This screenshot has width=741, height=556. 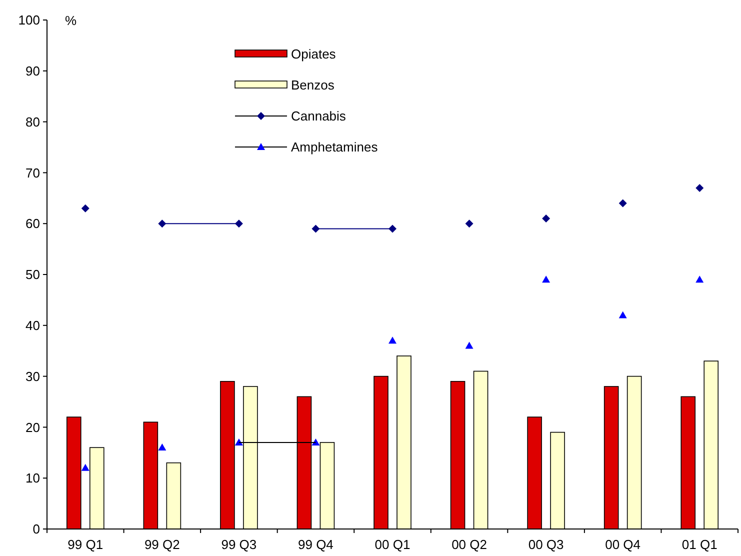 What do you see at coordinates (334, 147) in the screenshot?
I see `legend-label: Amphetamines` at bounding box center [334, 147].